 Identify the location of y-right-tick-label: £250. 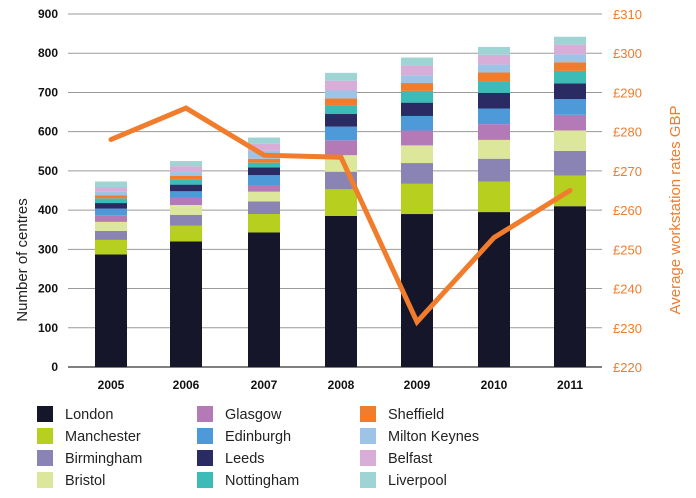
(627, 249).